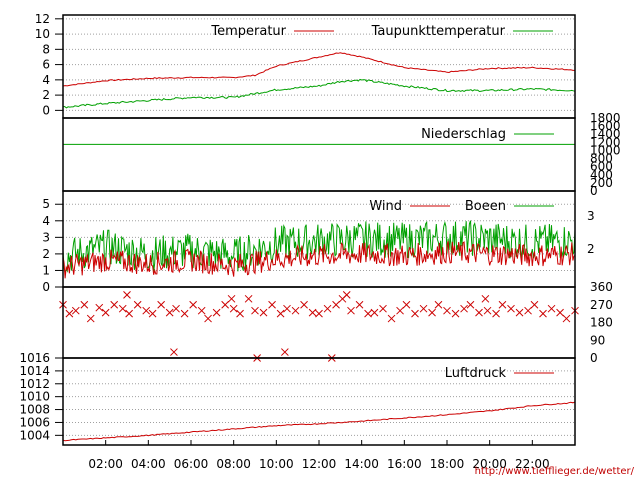 The width and height of the screenshot is (640, 480). I want to click on precipitation-y2-tick: 200, so click(601, 183).